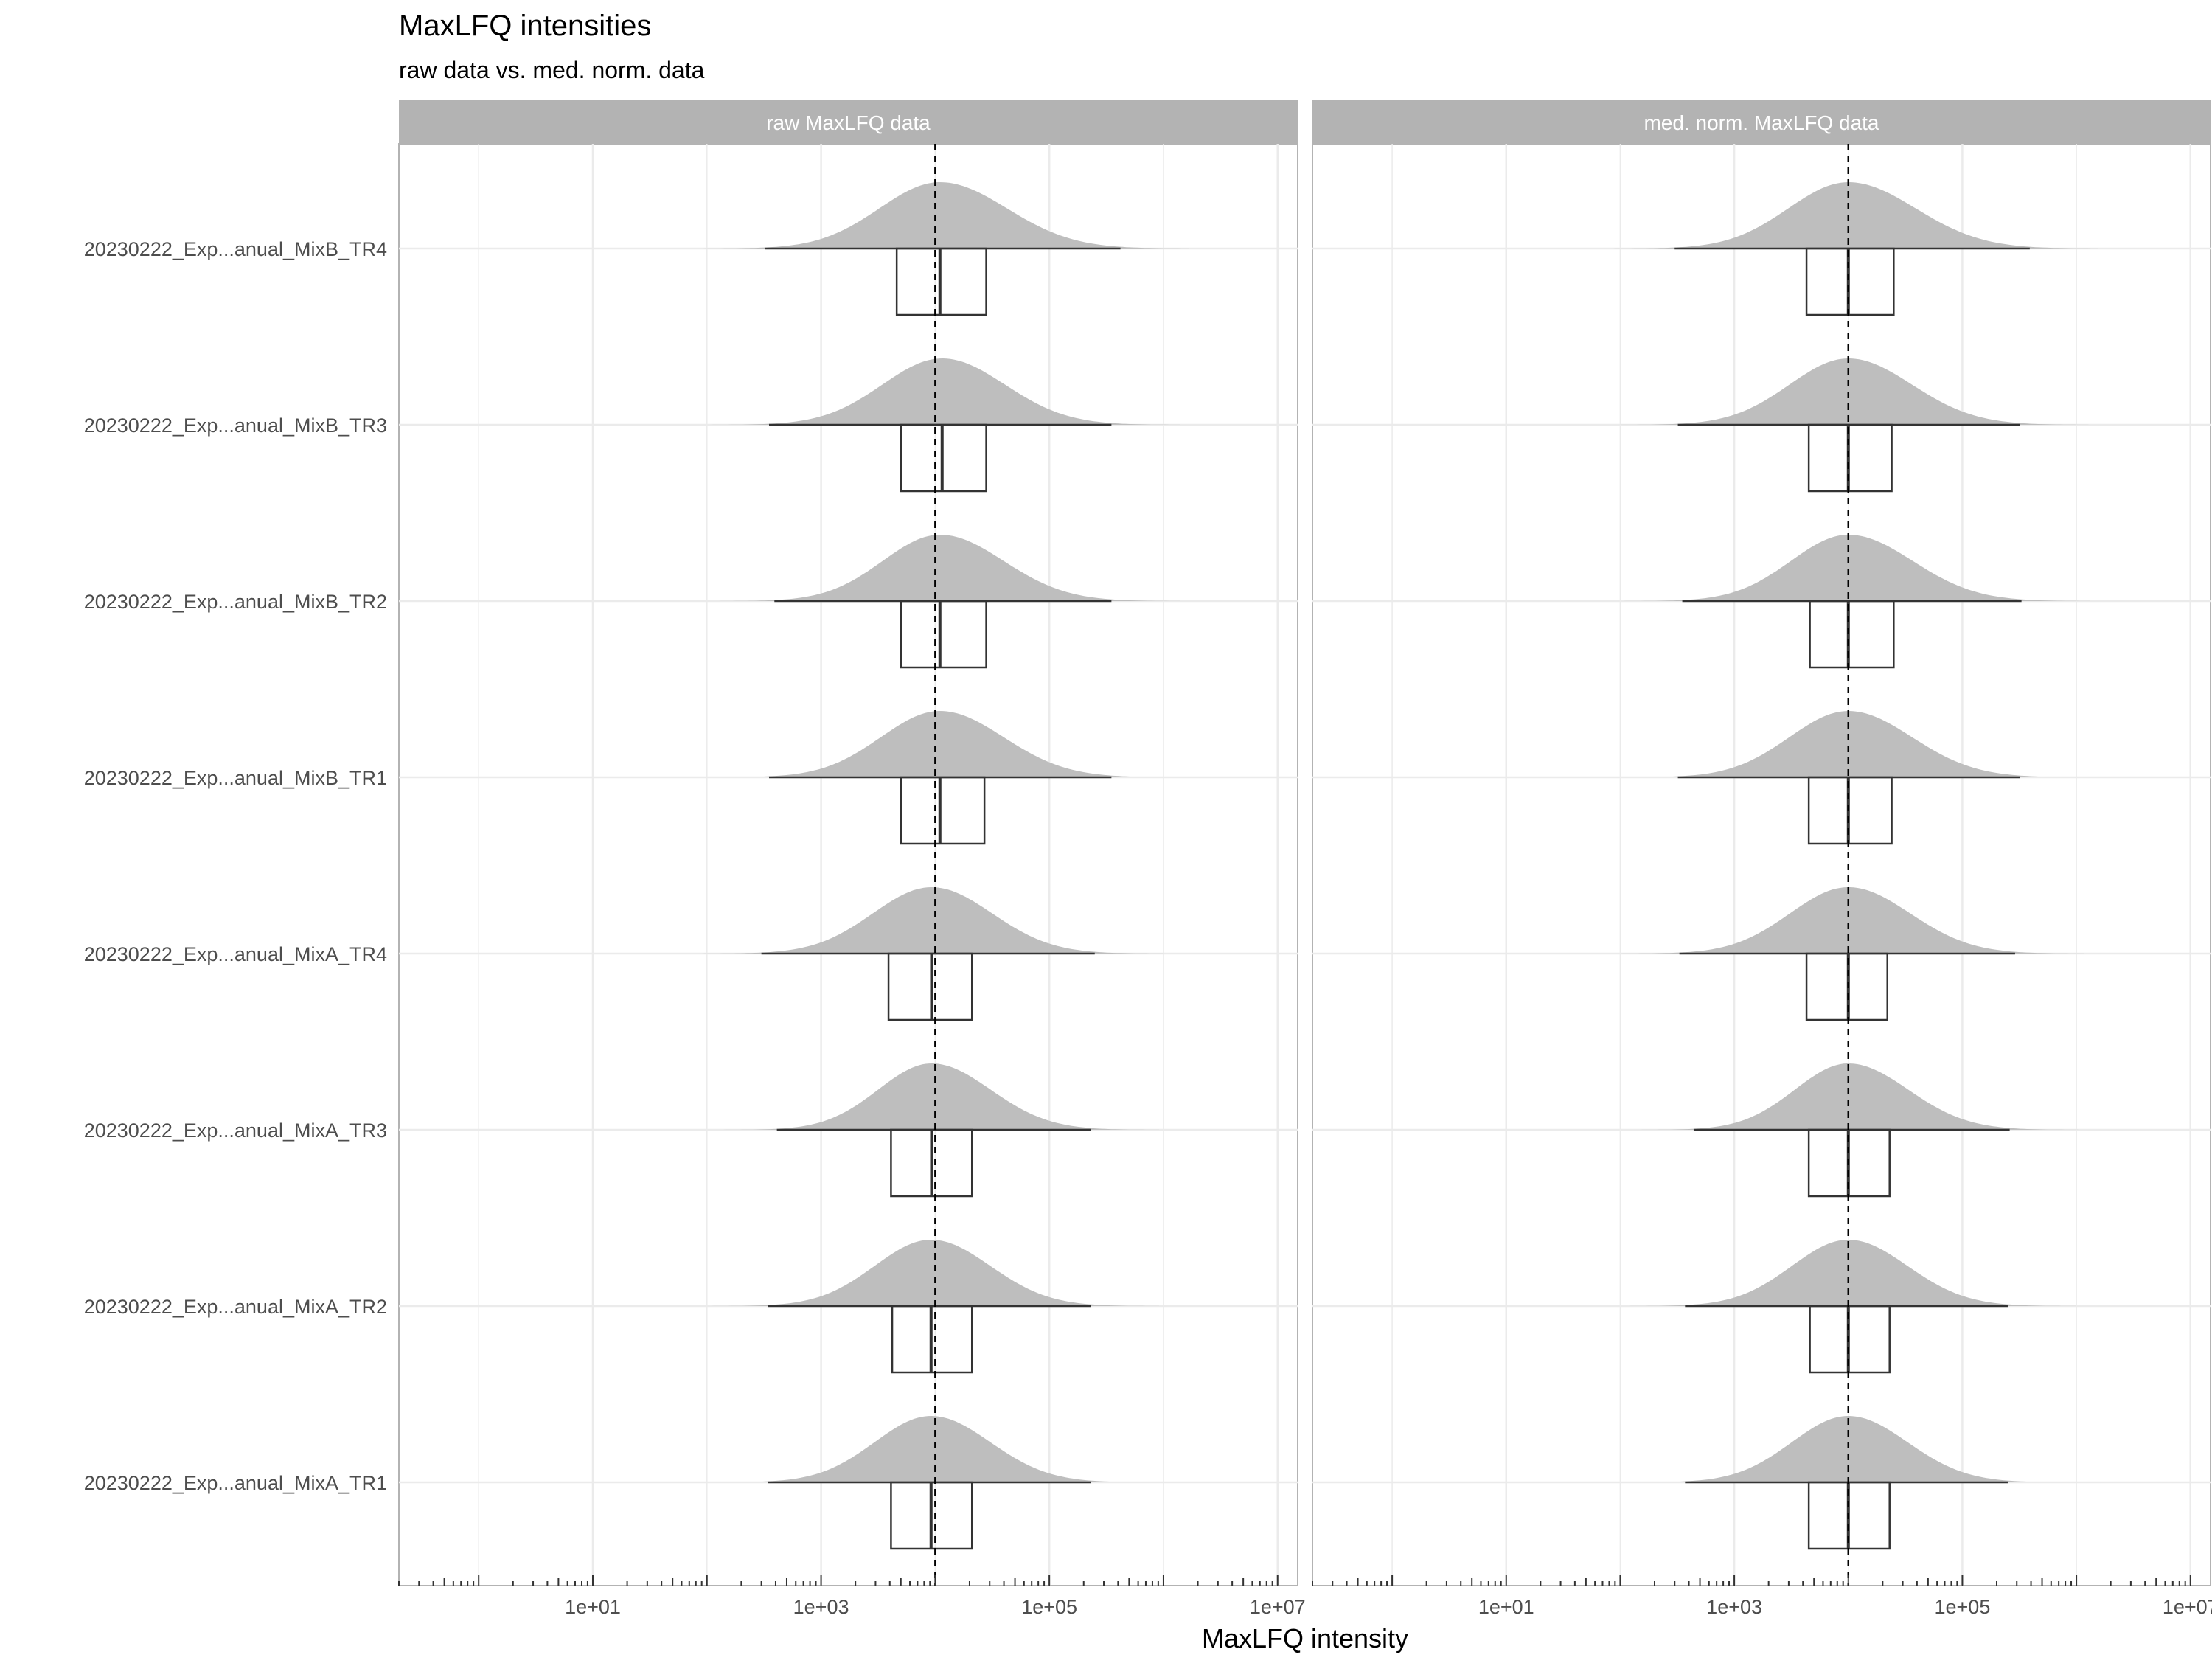 This screenshot has width=2212, height=1663. I want to click on facet-strip-label: raw MaxLFQ data, so click(848, 122).